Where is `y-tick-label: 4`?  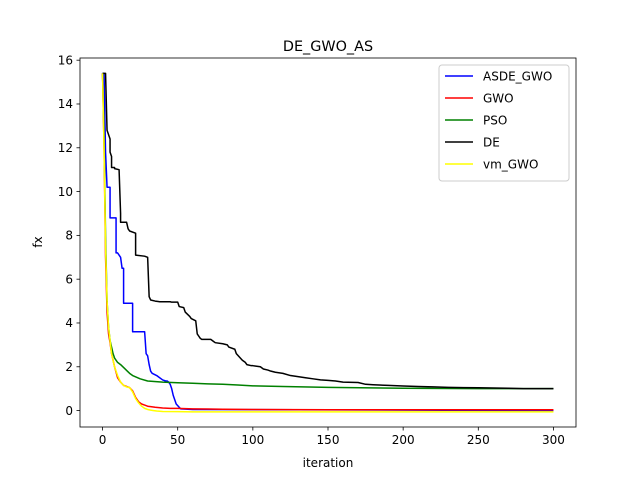
y-tick-label: 4 is located at coordinates (69, 323).